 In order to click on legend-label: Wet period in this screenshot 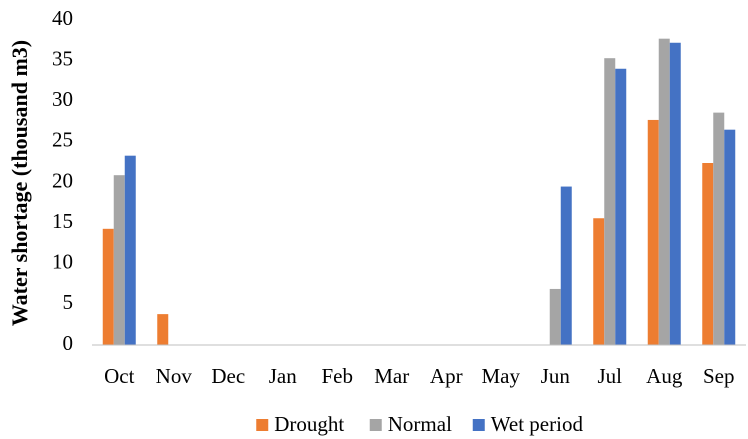, I will do `click(537, 424)`.